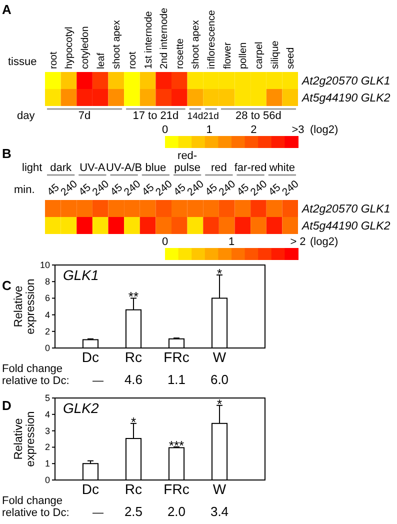 The height and width of the screenshot is (524, 397). What do you see at coordinates (155, 168) in the screenshot?
I see `text: blue` at bounding box center [155, 168].